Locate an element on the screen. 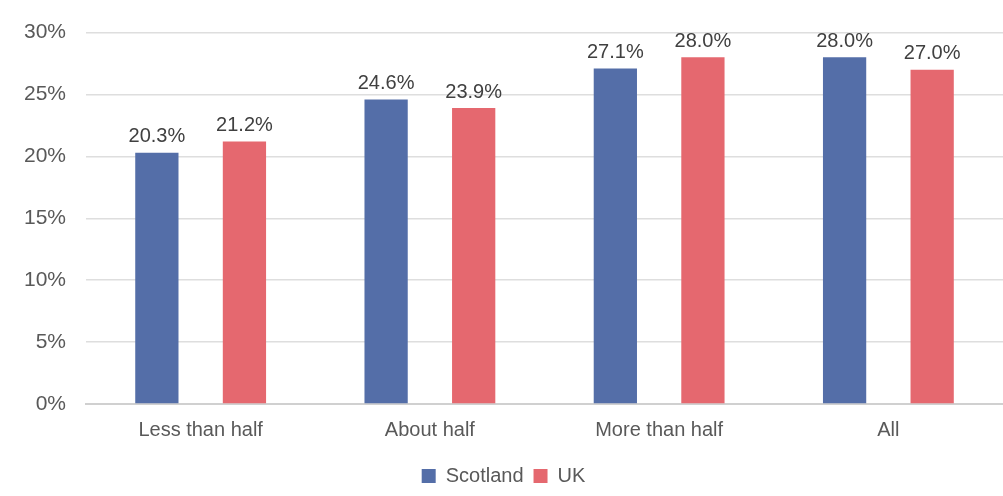 The width and height of the screenshot is (1003, 496). legend-label: Scotland is located at coordinates (484, 474).